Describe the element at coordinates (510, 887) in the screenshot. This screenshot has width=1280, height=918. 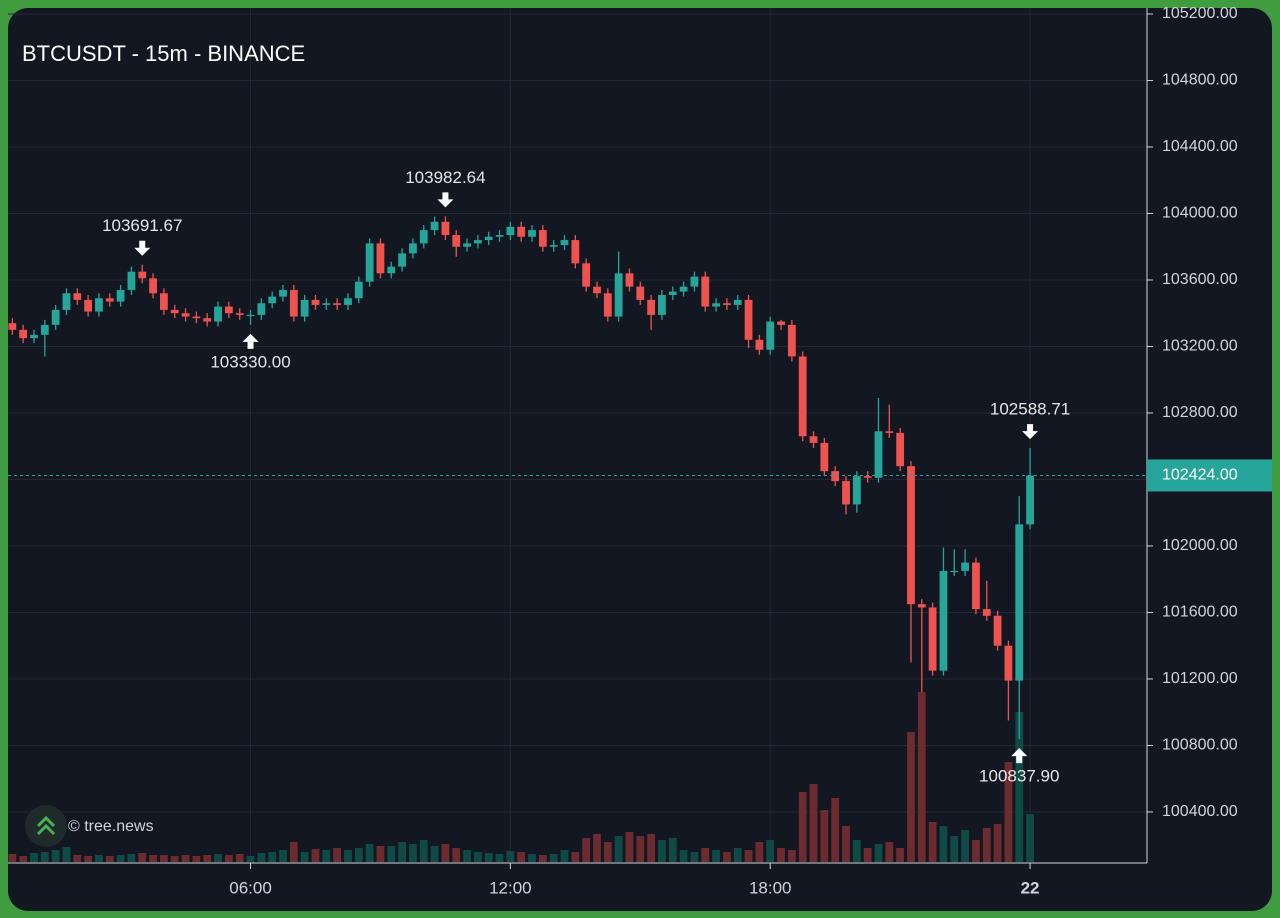
I see `x-tick-label: 12:00` at that location.